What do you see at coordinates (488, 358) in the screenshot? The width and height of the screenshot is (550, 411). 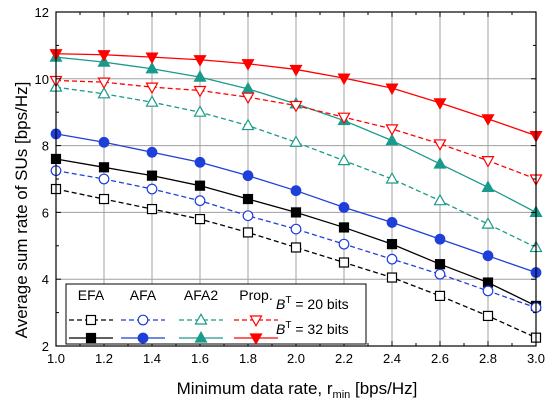 I see `x-tick-label: 2.8` at bounding box center [488, 358].